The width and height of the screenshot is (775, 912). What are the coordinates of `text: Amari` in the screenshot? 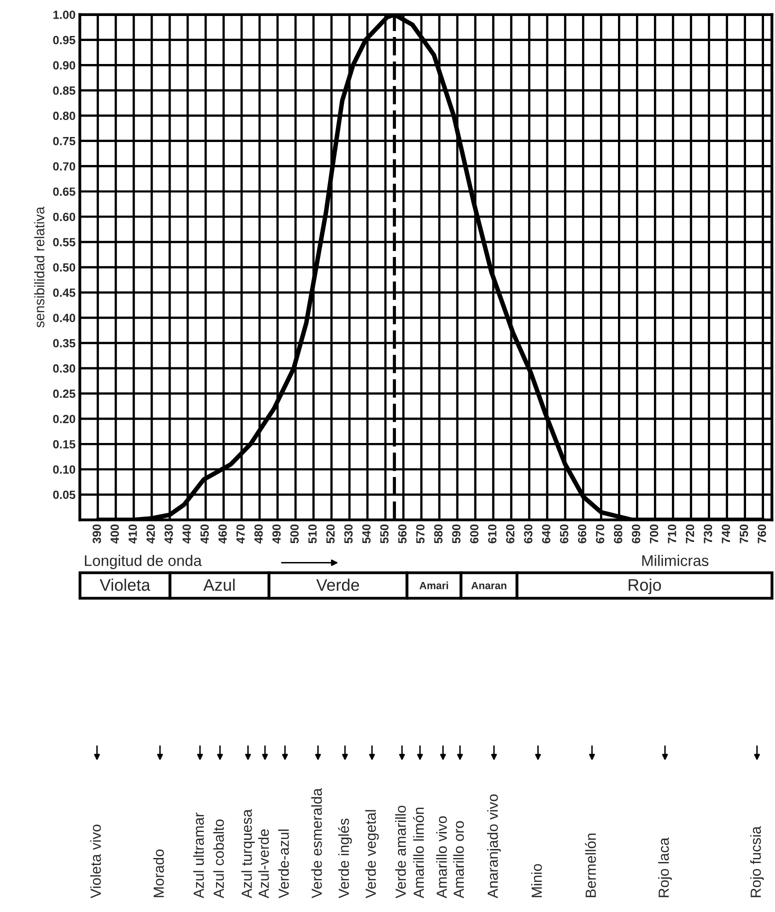 It's located at (433, 586).